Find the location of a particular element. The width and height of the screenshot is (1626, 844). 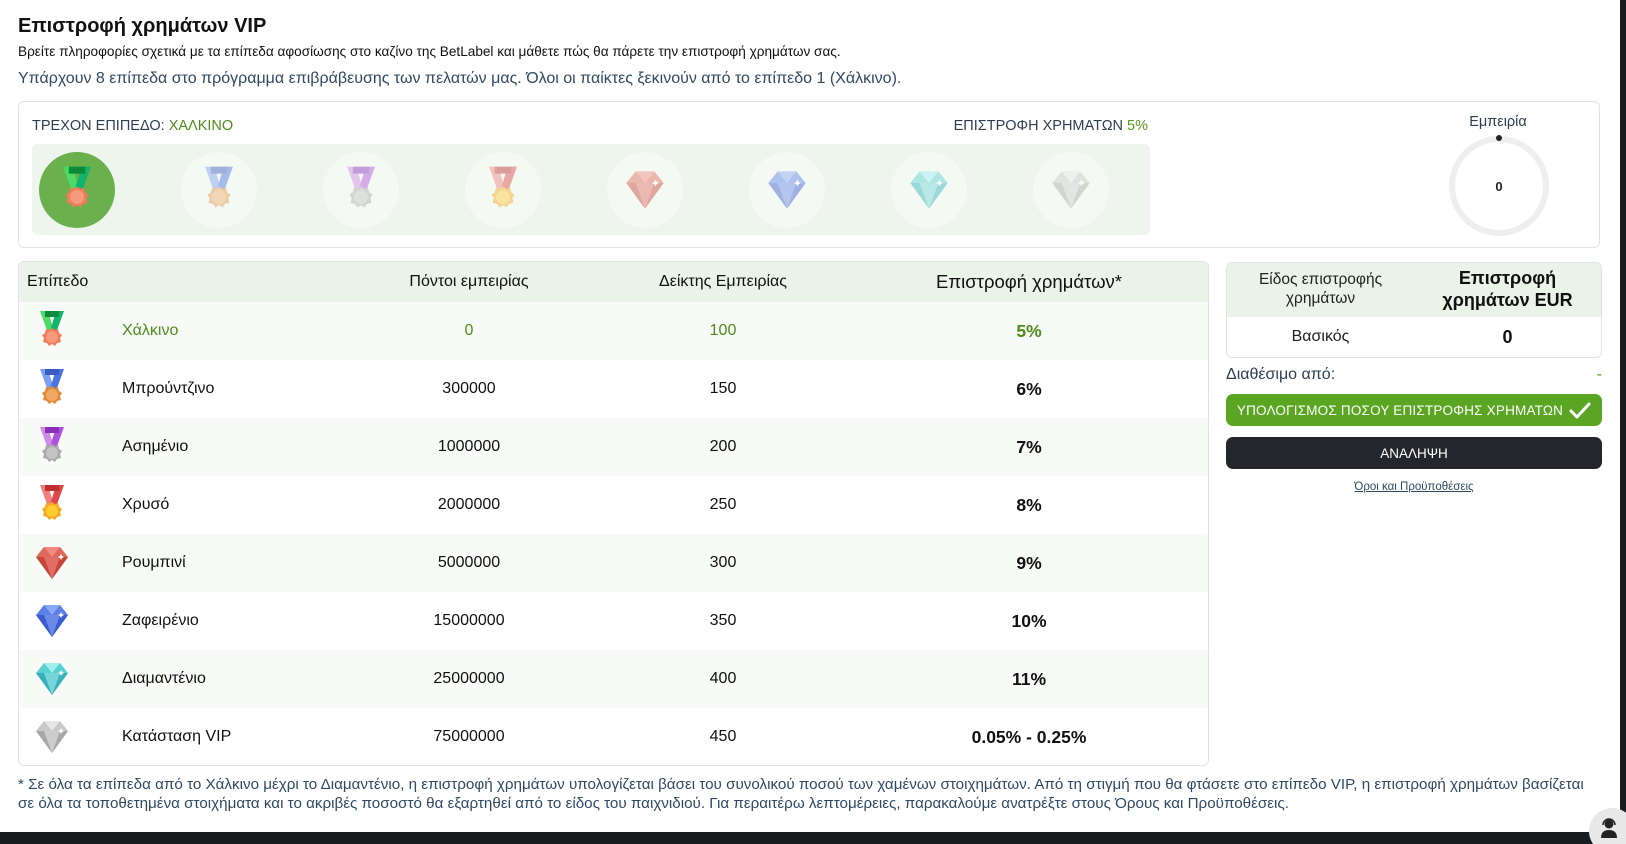

experience-ring: 0 is located at coordinates (1499, 185).